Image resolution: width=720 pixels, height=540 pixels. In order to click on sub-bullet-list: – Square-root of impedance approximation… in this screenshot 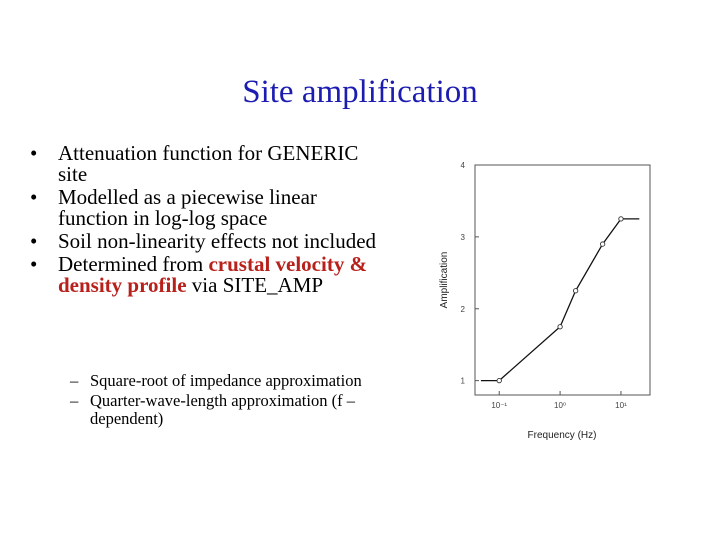, I will do `click(235, 401)`.